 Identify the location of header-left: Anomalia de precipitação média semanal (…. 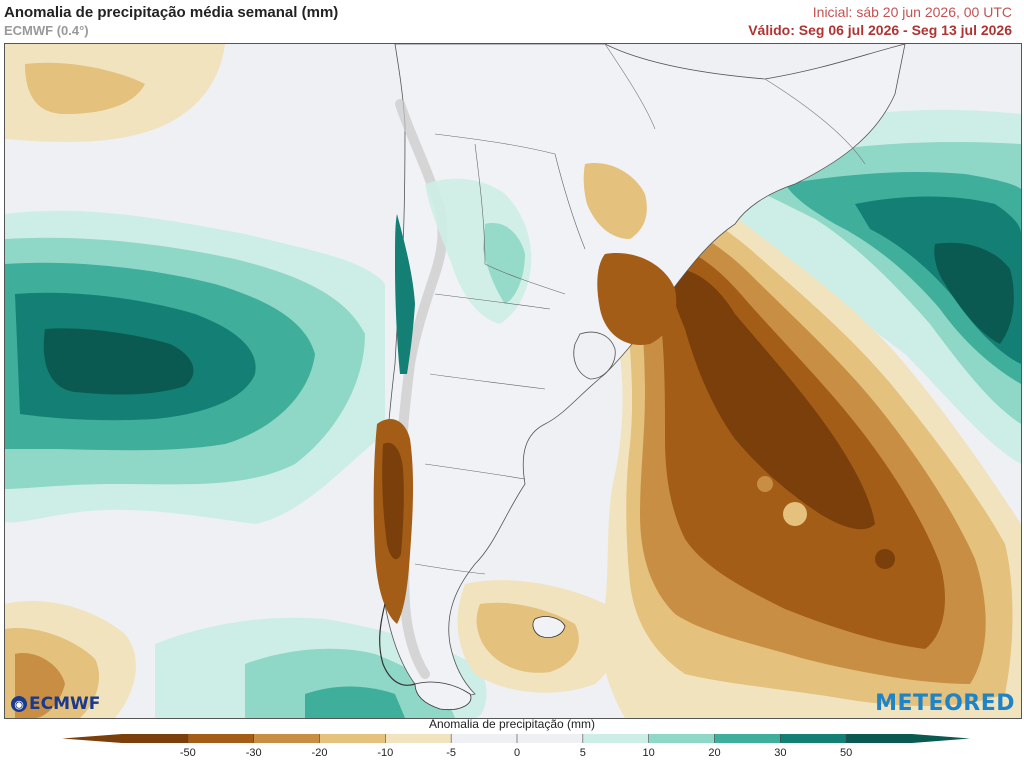
(171, 21).